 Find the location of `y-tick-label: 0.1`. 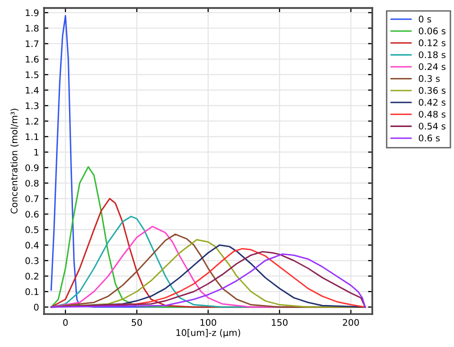

y-tick-label: 0.1 is located at coordinates (31, 292).